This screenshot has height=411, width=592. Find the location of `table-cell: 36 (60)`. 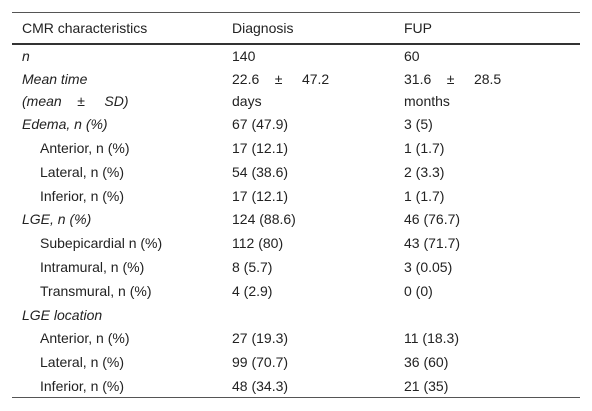

table-cell: 36 (60) is located at coordinates (426, 362).